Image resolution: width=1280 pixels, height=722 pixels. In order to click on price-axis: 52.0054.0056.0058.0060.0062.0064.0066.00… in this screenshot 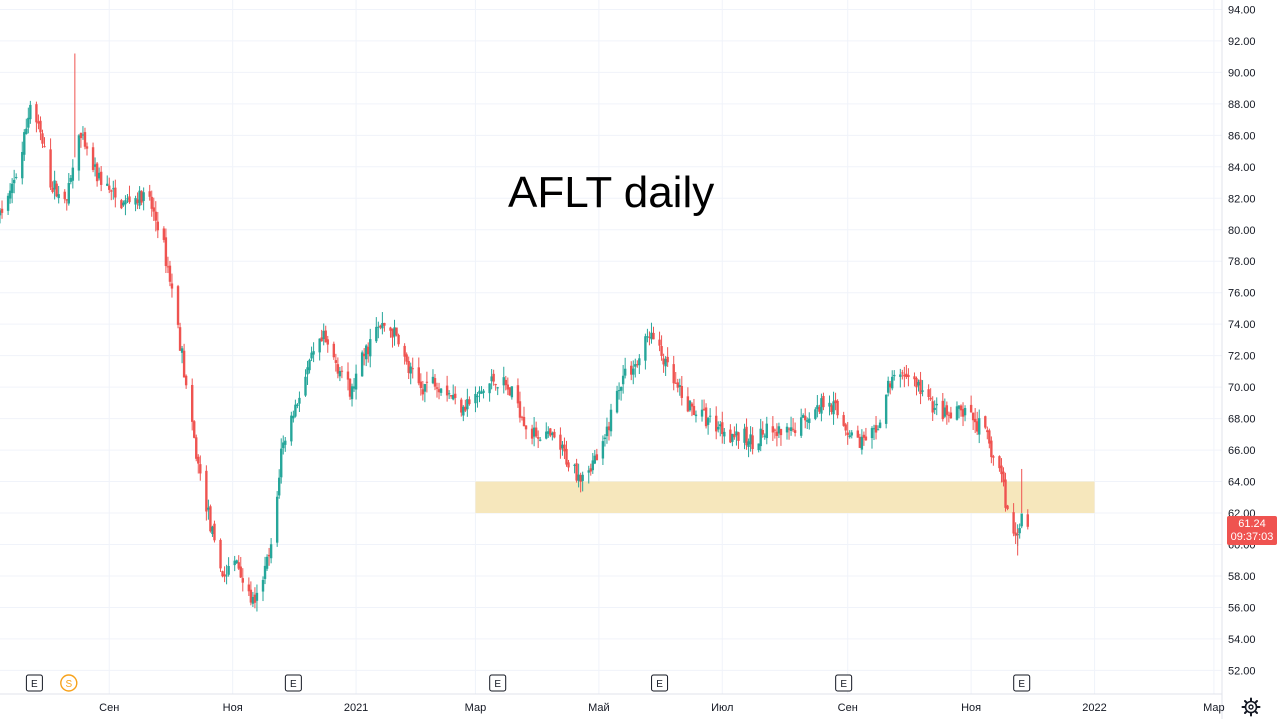, I will do `click(1242, 340)`.